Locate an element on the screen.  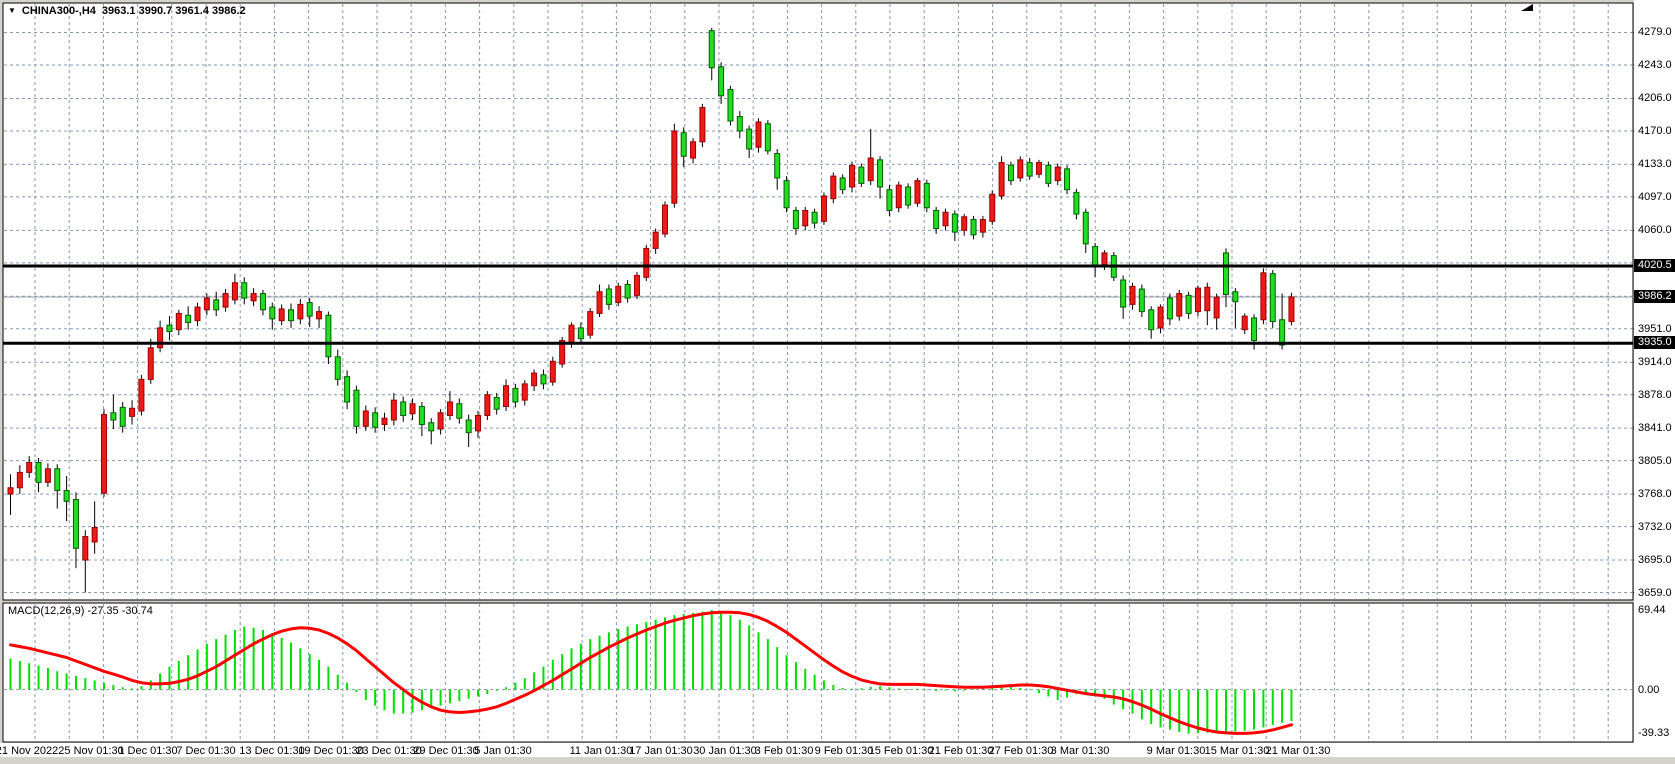
time-axis-label: 30 Jan 01:30 is located at coordinates (725, 751).